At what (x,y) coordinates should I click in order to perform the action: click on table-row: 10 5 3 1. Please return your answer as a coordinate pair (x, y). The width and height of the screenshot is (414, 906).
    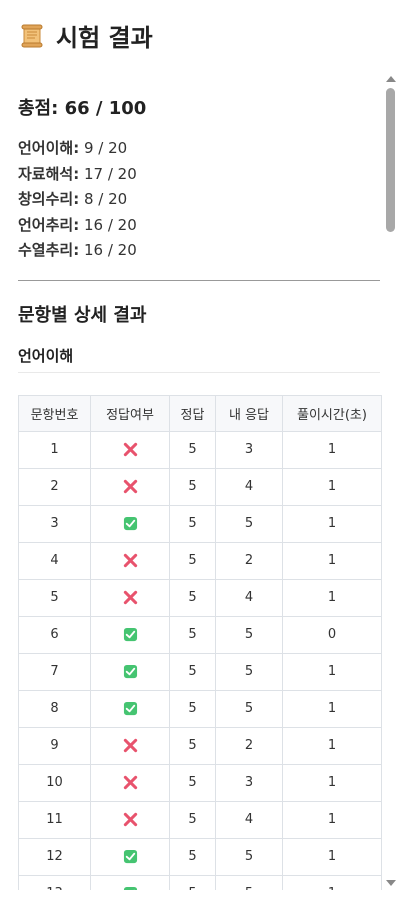
    Looking at the image, I should click on (200, 782).